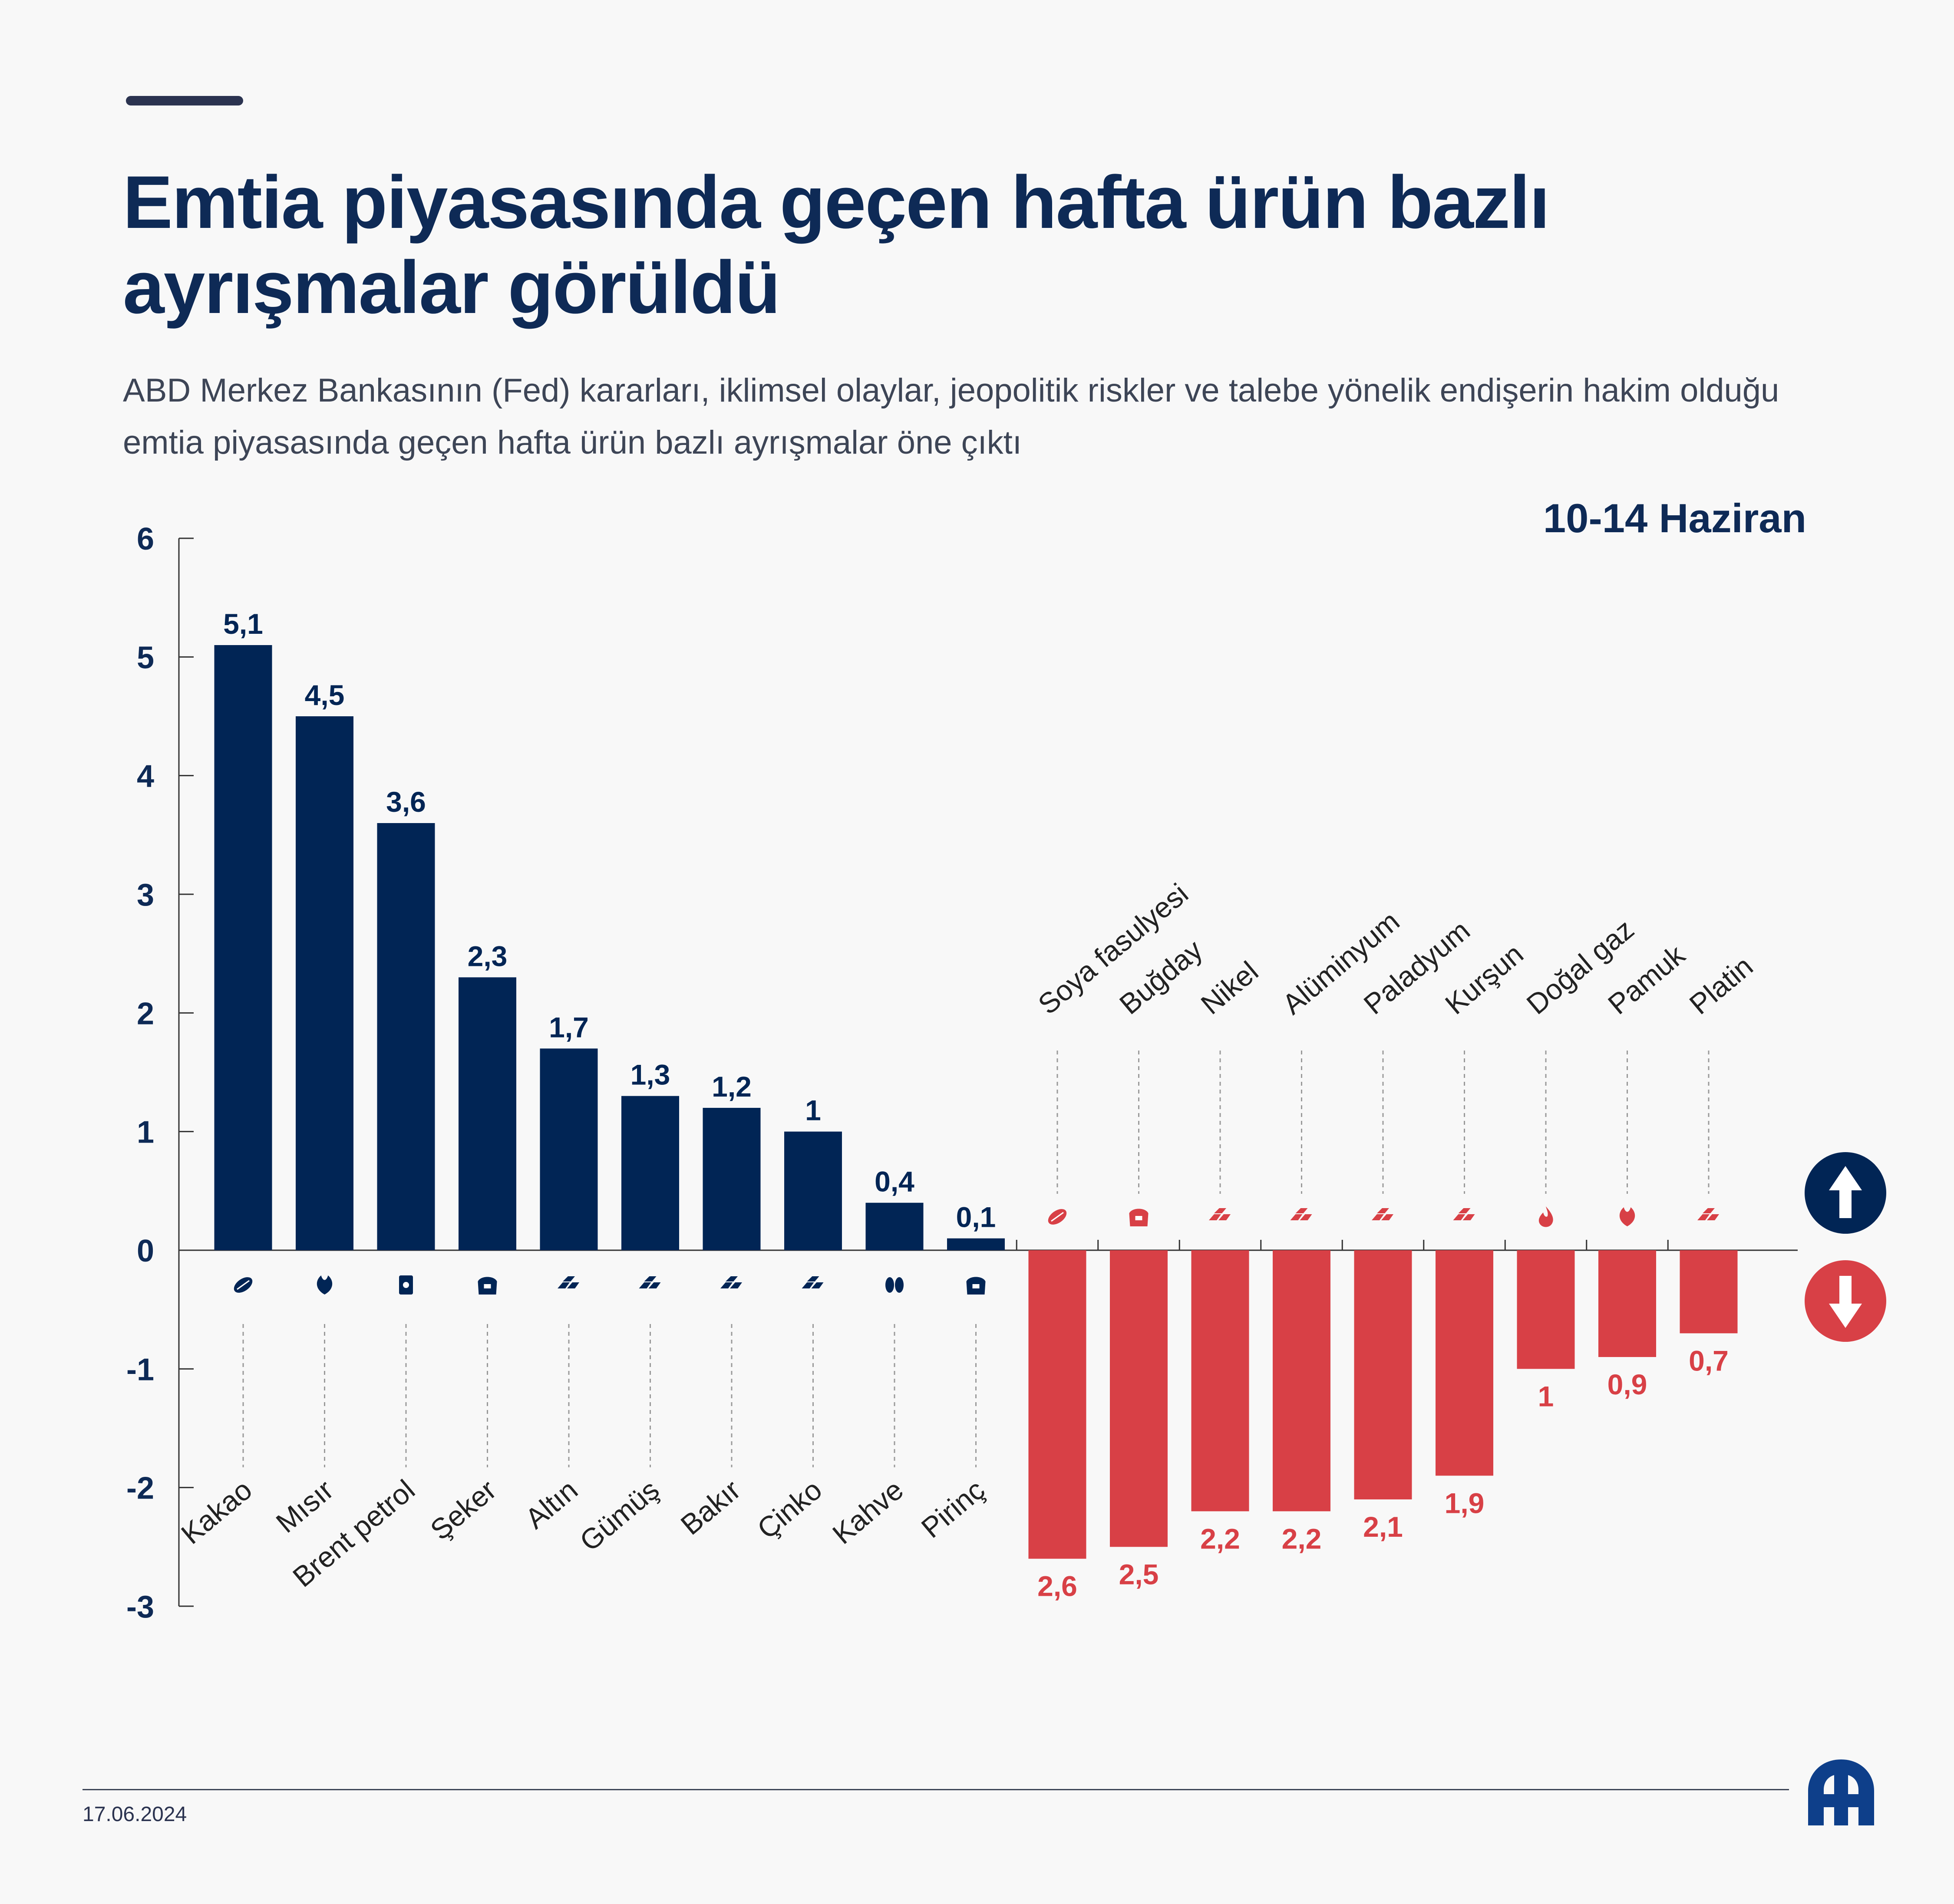 The height and width of the screenshot is (1904, 1954). What do you see at coordinates (867, 1511) in the screenshot?
I see `category-label: Kahve` at bounding box center [867, 1511].